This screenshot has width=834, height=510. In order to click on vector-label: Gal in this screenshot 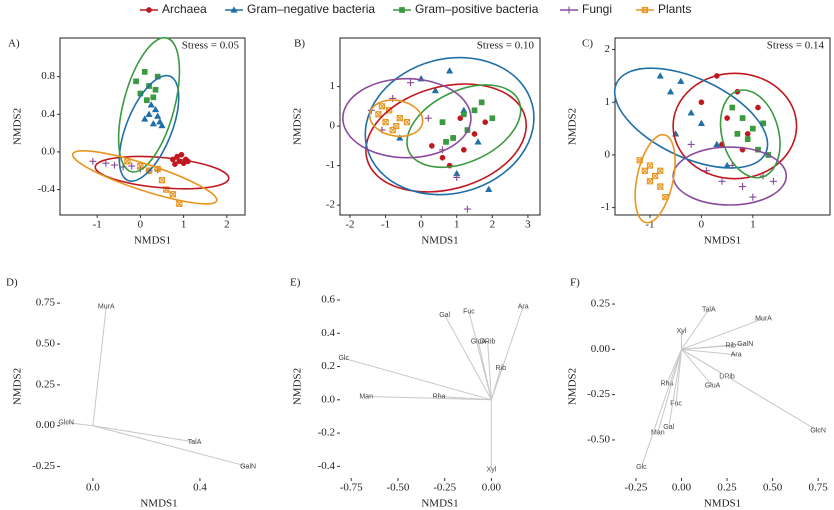, I will do `click(668, 427)`.